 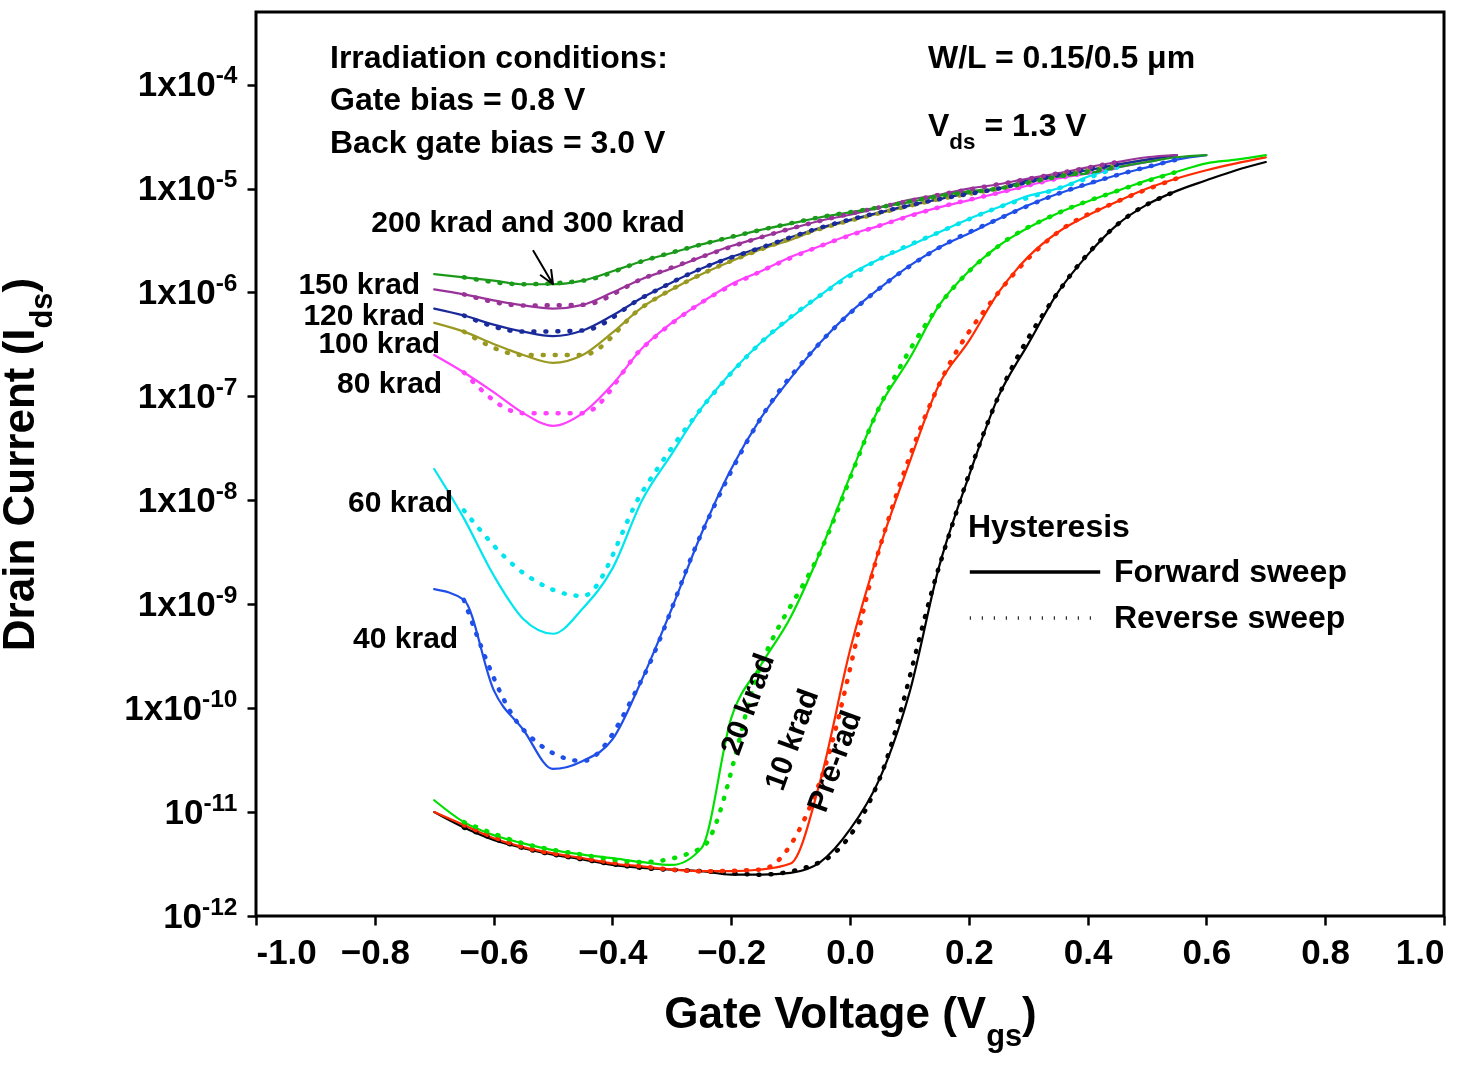 What do you see at coordinates (286, 951) in the screenshot?
I see `x-tick-label: -1.0` at bounding box center [286, 951].